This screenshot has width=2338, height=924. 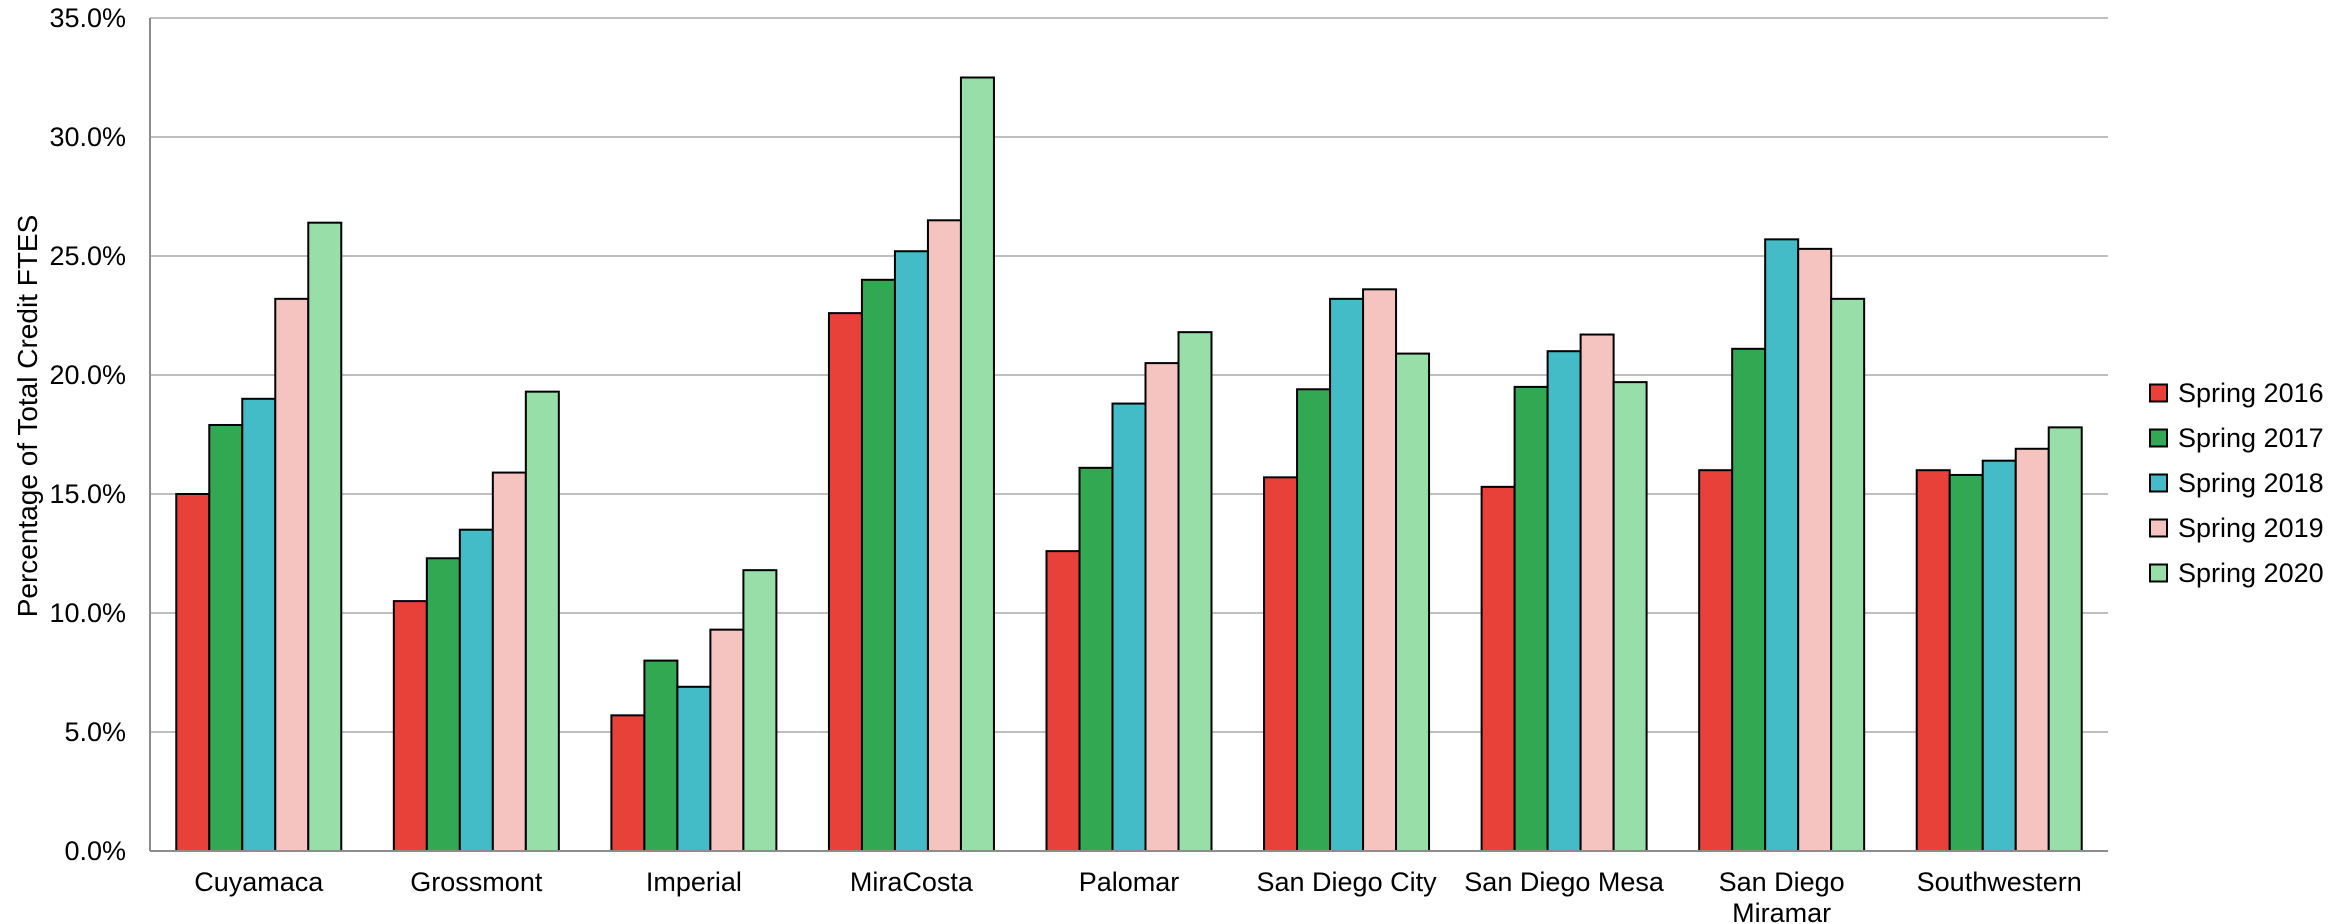 I want to click on x-category-label: Imperial, so click(x=694, y=882).